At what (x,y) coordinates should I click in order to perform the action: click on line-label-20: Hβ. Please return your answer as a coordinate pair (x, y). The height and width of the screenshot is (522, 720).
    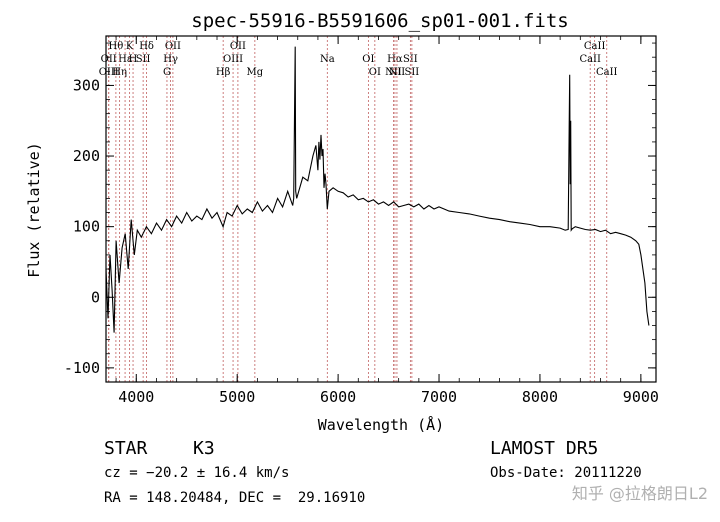
    Looking at the image, I should click on (223, 72).